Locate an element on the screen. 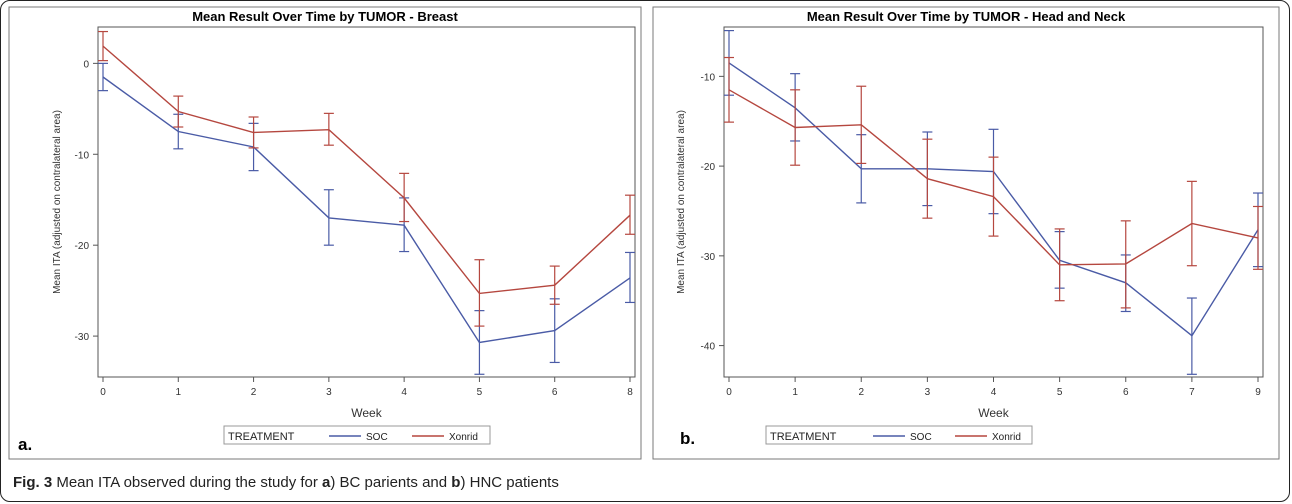 This screenshot has width=1292, height=504. pb-x-tick-label: 2 is located at coordinates (861, 392).